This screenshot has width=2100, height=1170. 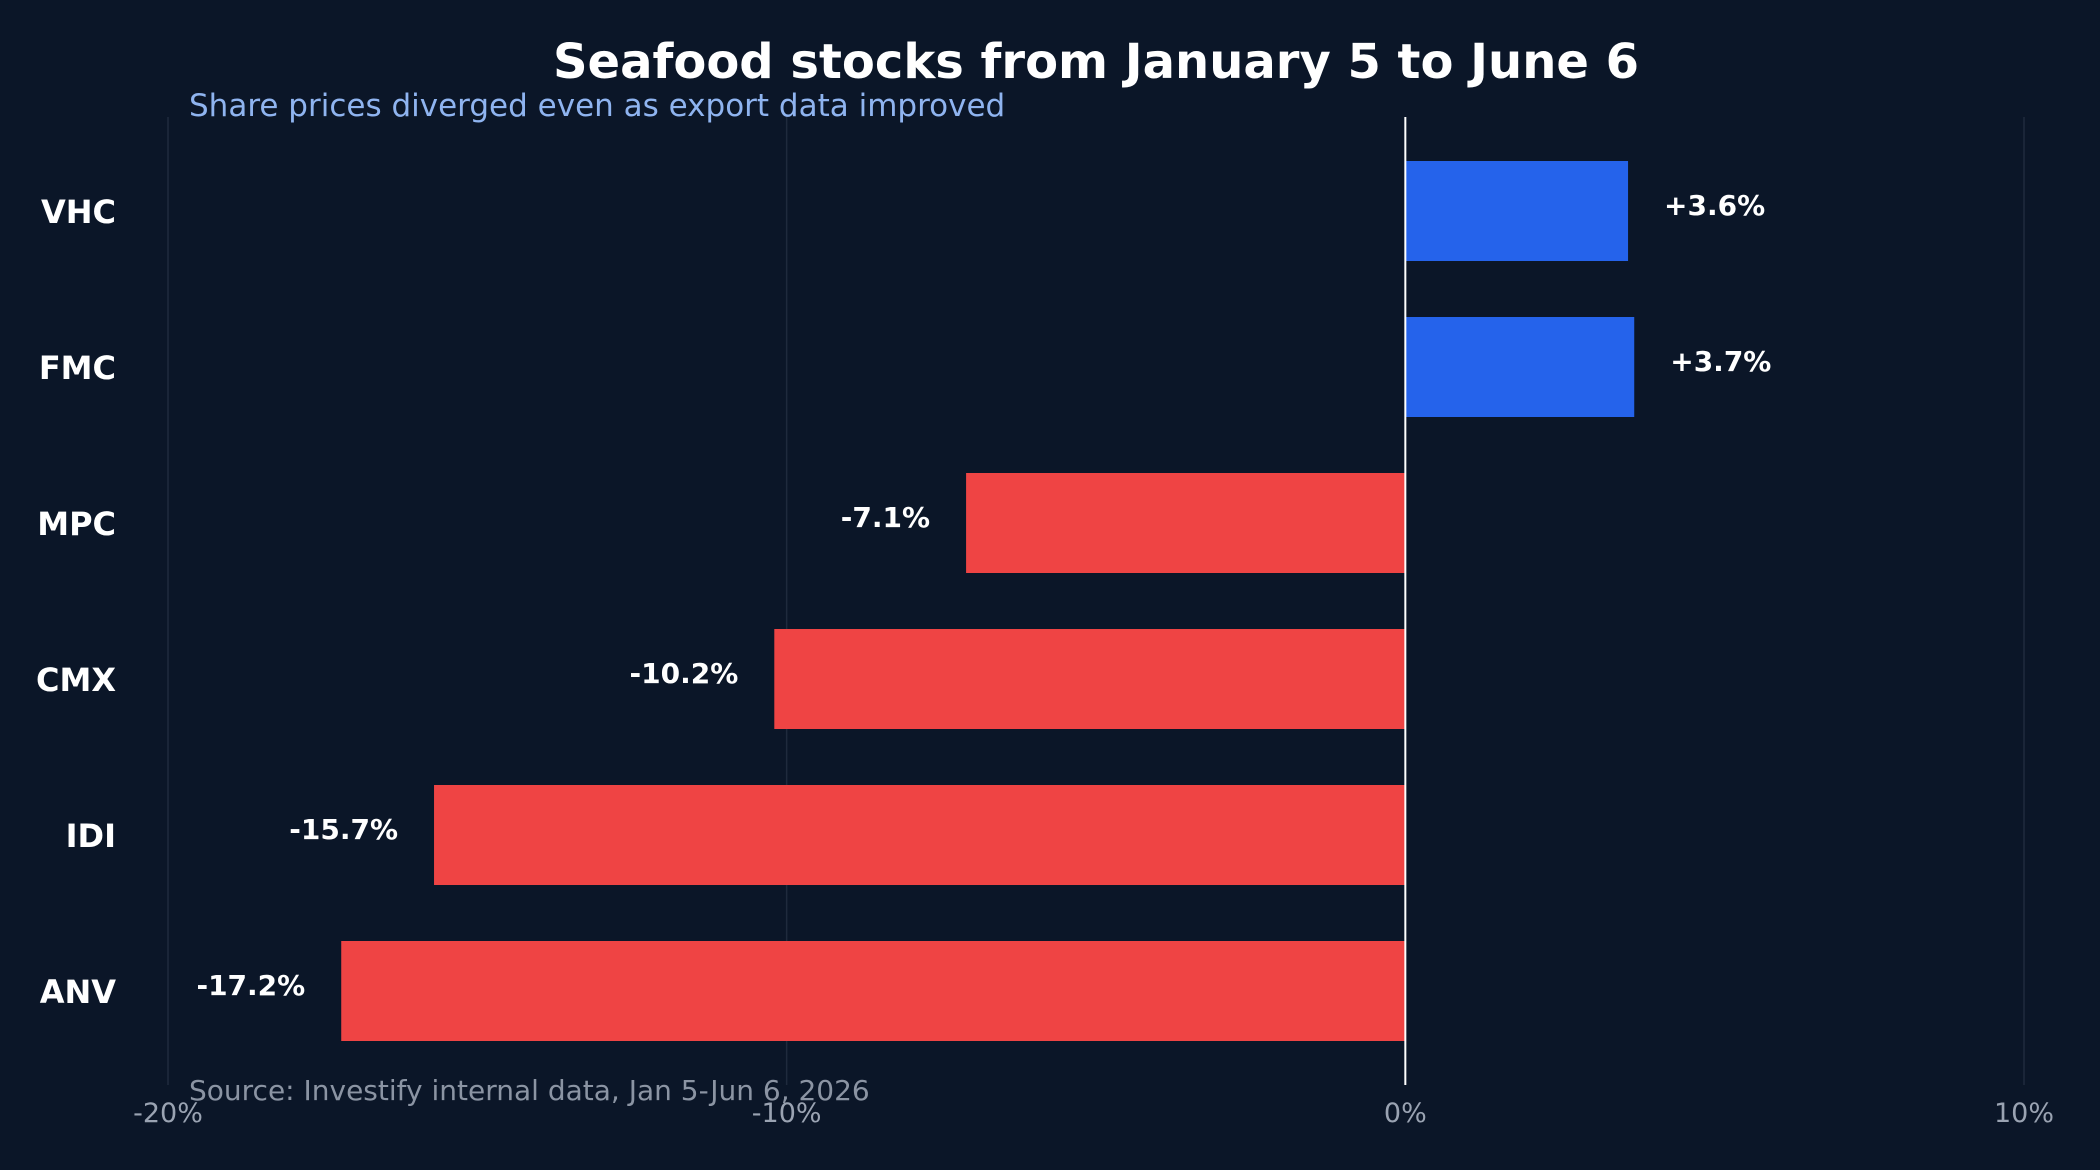 I want to click on category-label-mpc: MPC, so click(x=76, y=524).